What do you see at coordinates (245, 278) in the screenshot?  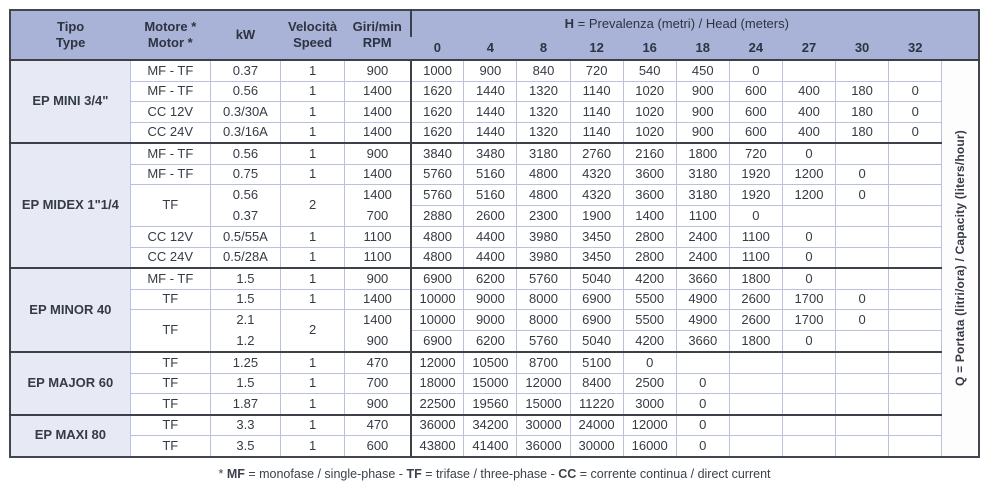 I see `kw-cell: 1.5` at bounding box center [245, 278].